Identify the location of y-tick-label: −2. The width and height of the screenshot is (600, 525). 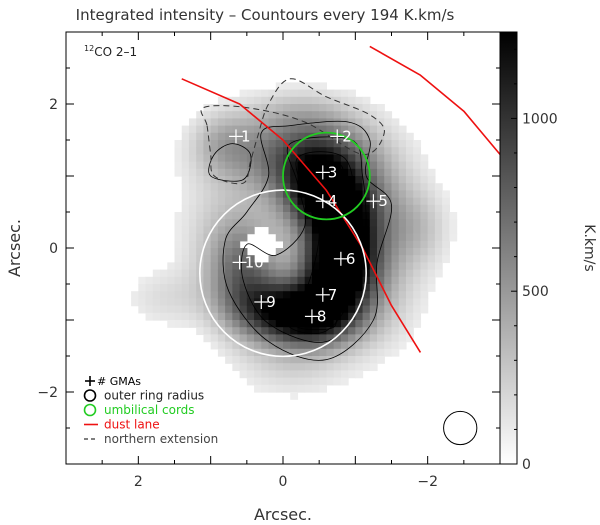
(47, 393).